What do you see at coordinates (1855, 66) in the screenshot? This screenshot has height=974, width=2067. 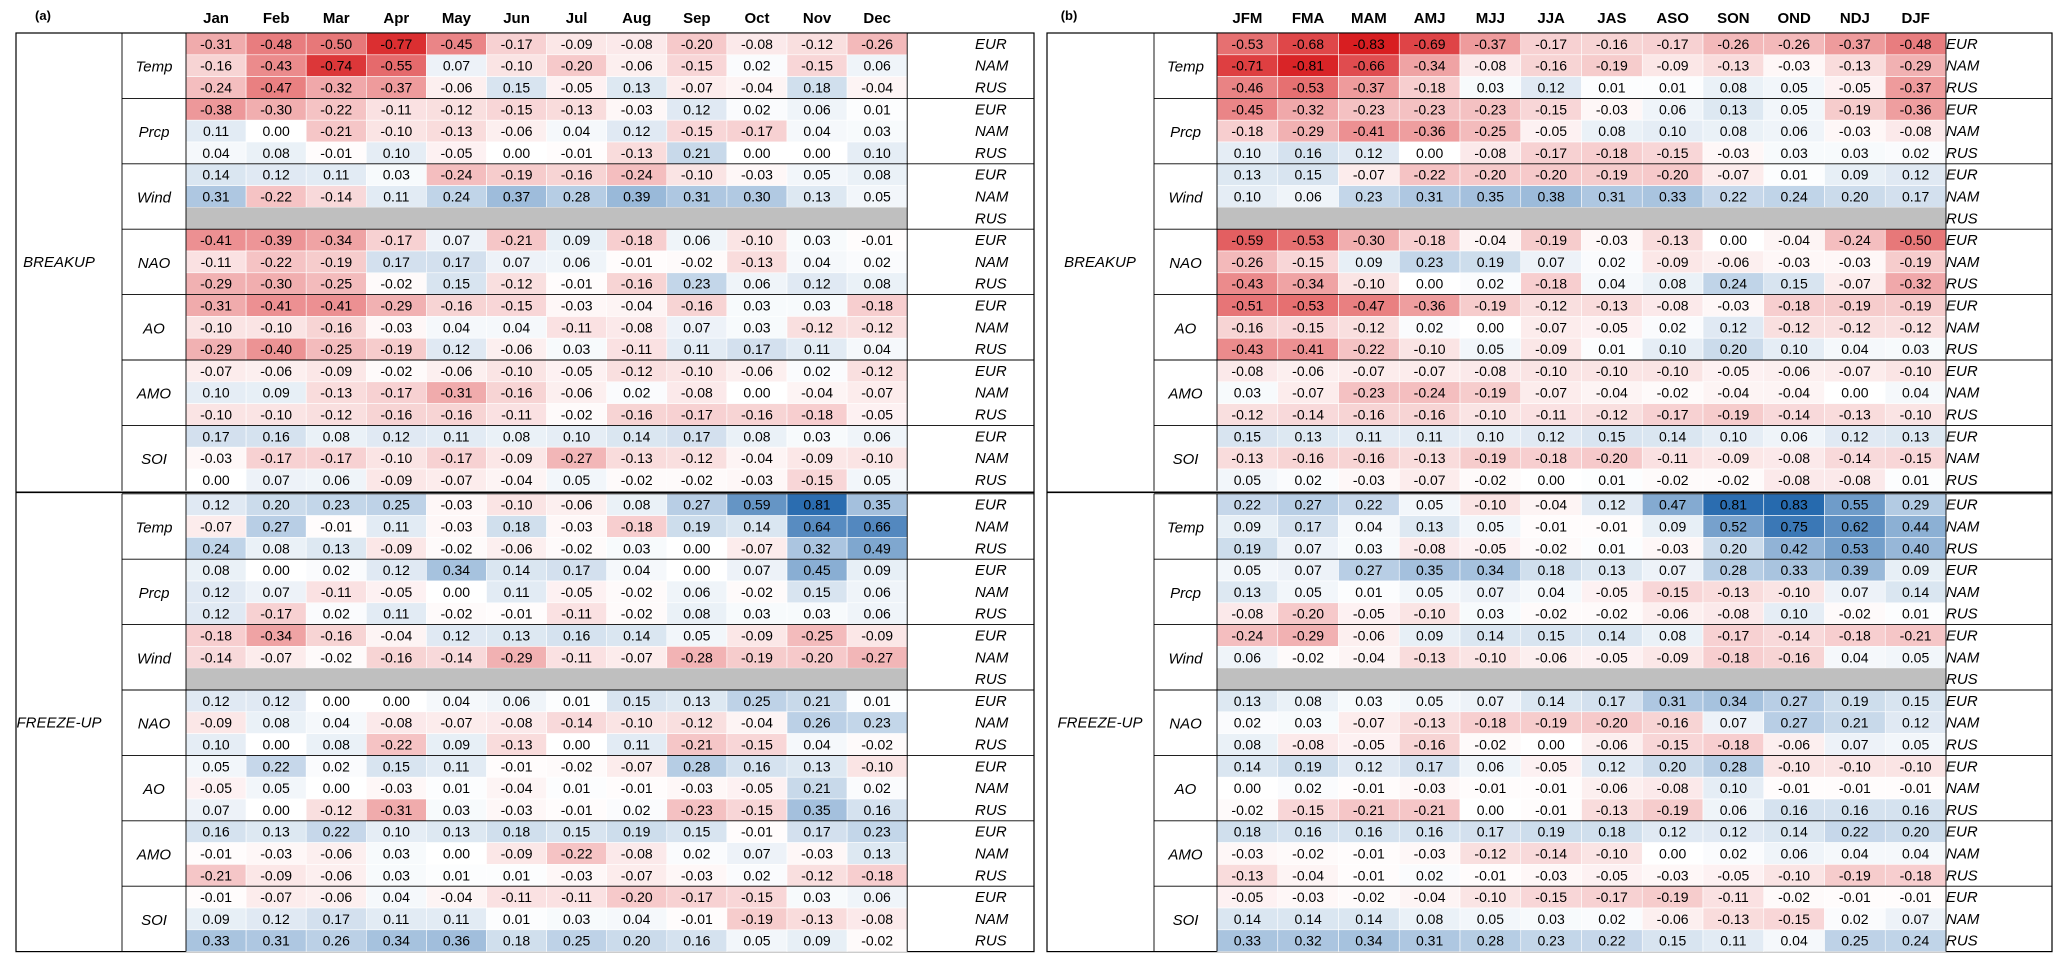 I see `cell-value: -0.13` at bounding box center [1855, 66].